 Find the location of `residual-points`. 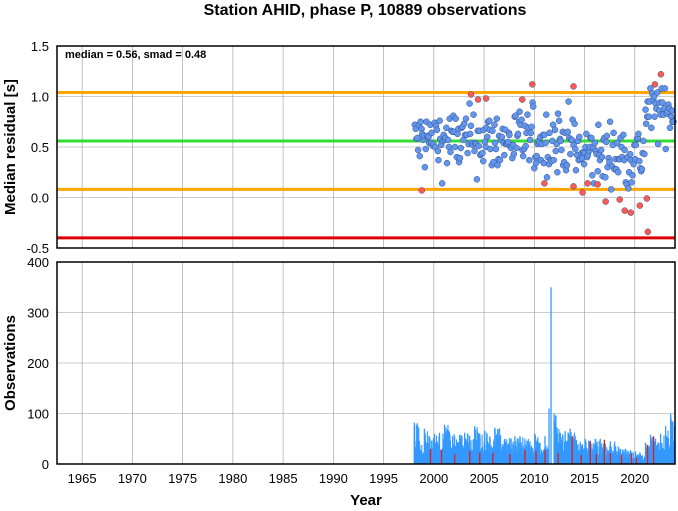

residual-points is located at coordinates (544, 153).